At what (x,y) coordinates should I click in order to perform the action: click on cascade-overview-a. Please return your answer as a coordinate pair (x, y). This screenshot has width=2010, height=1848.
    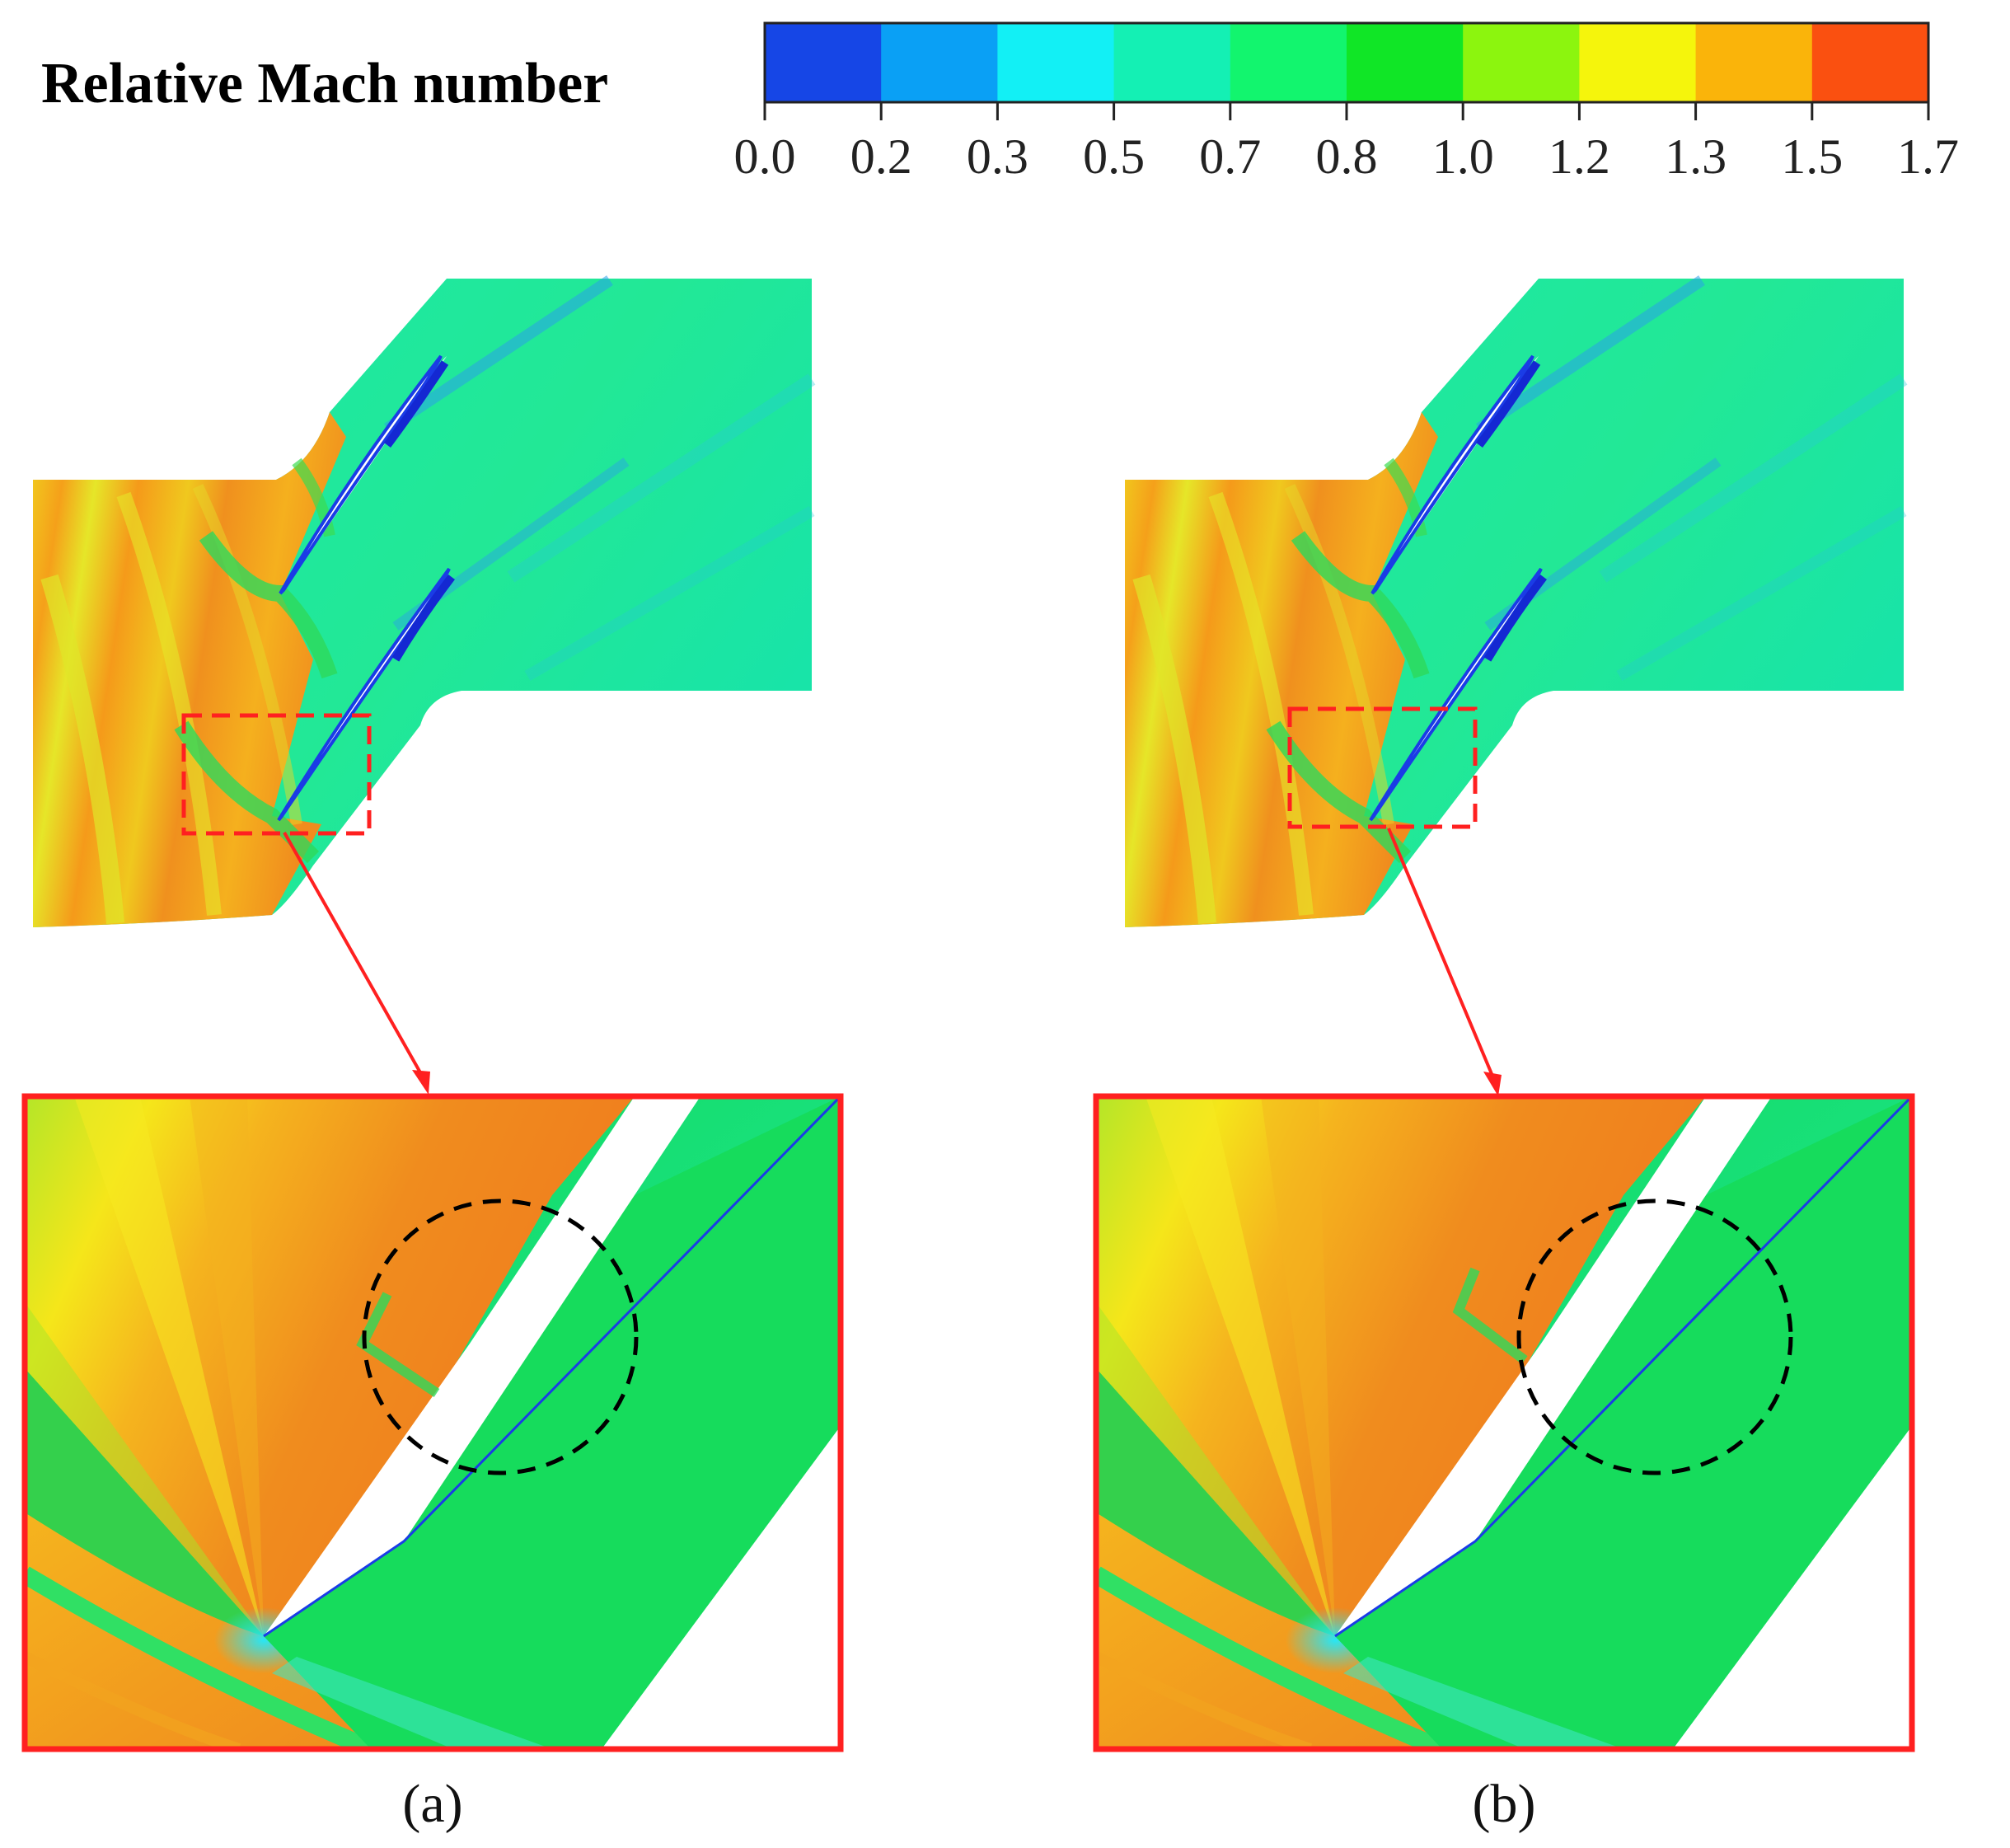
    Looking at the image, I should click on (422, 603).